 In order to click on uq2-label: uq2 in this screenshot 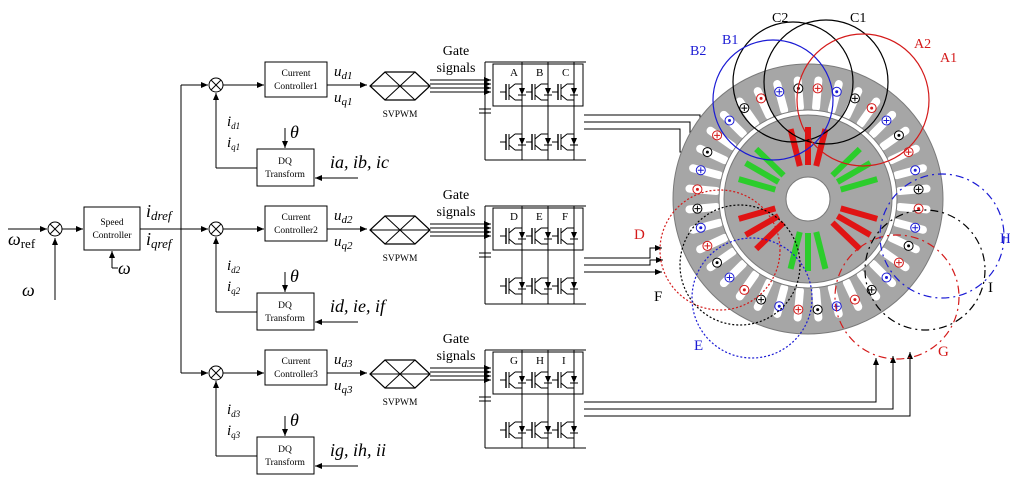, I will do `click(343, 243)`.